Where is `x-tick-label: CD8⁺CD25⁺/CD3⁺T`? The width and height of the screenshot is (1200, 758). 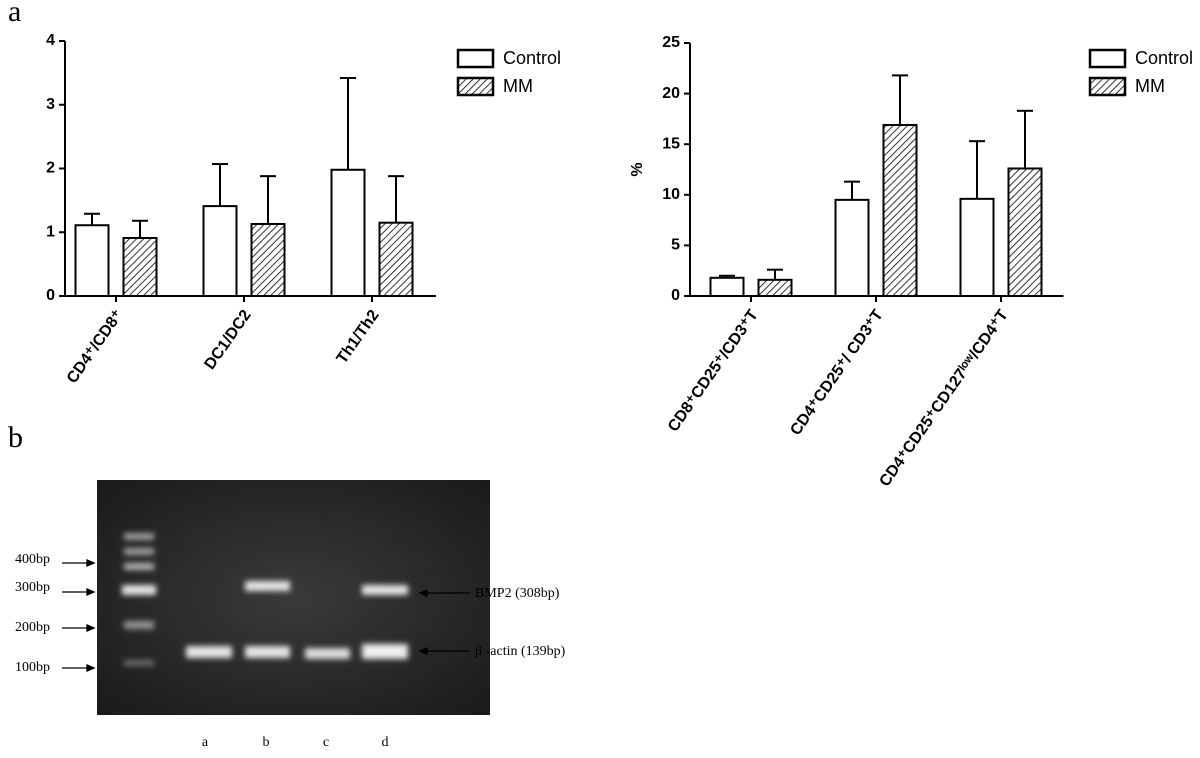 x-tick-label: CD8⁺CD25⁺/CD3⁺T is located at coordinates (713, 371).